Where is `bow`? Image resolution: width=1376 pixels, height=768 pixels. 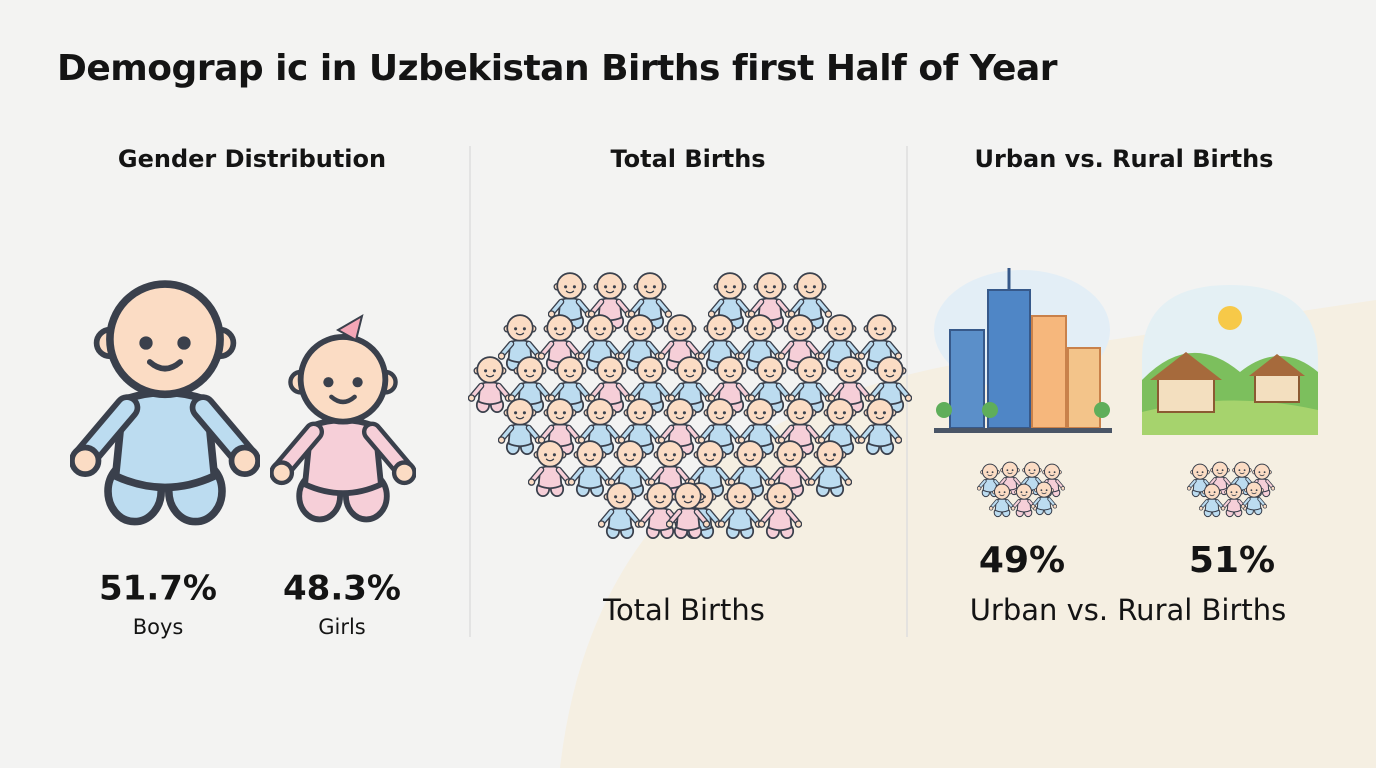
bow is located at coordinates (349, 327).